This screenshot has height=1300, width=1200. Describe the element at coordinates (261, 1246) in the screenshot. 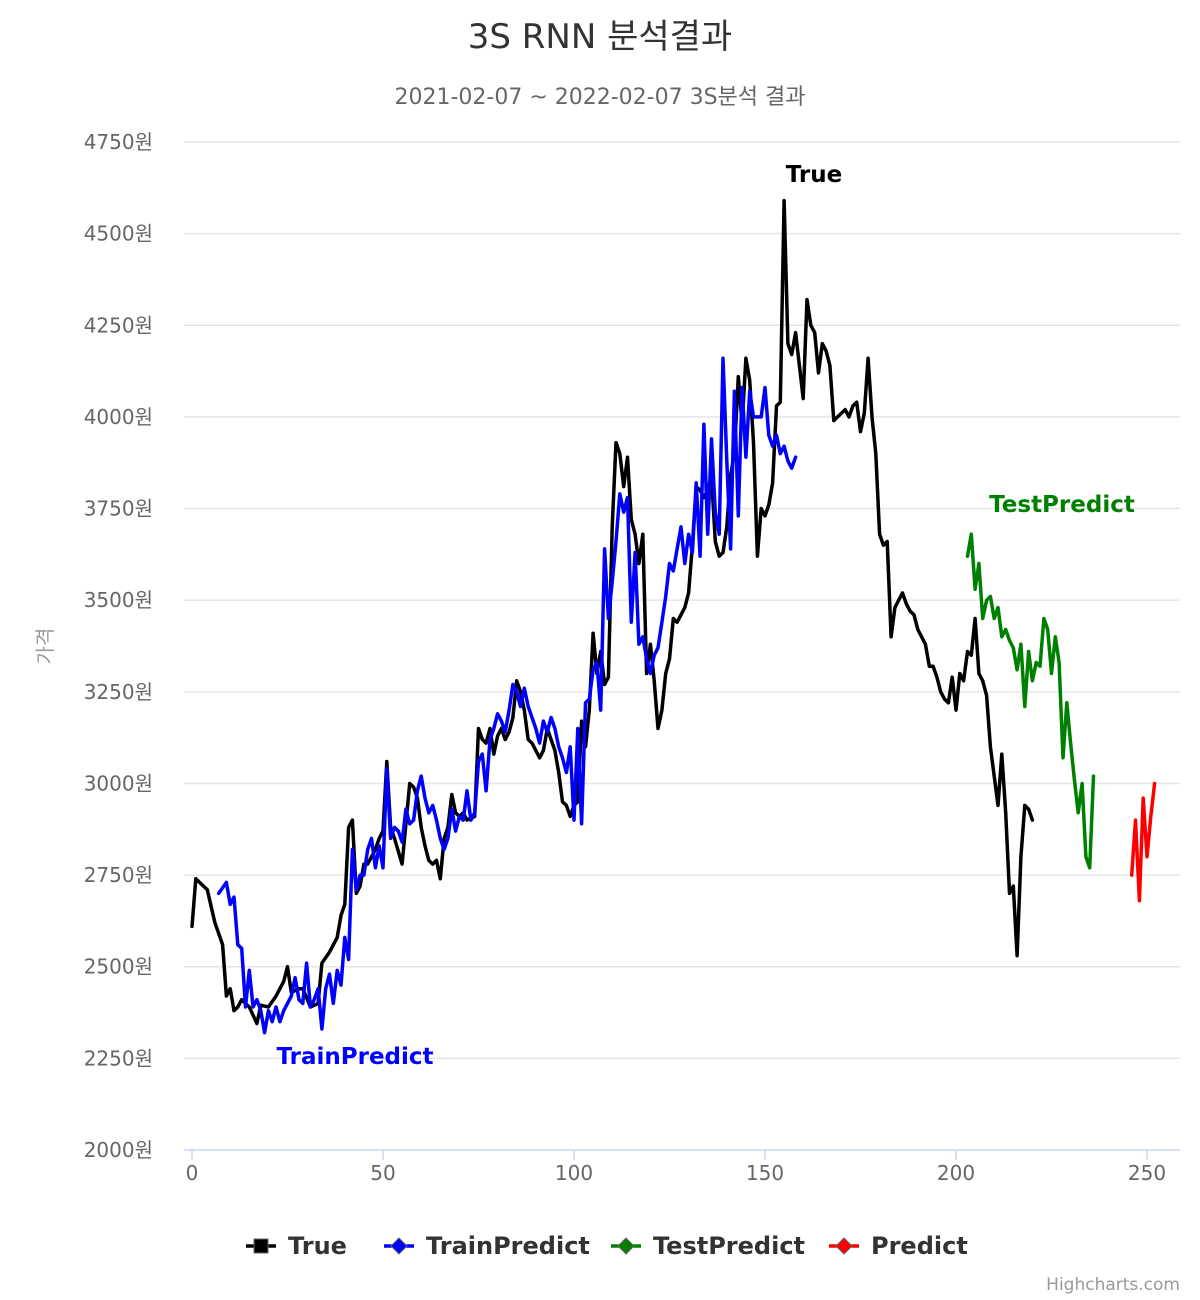

I see `square-marker-icon` at that location.